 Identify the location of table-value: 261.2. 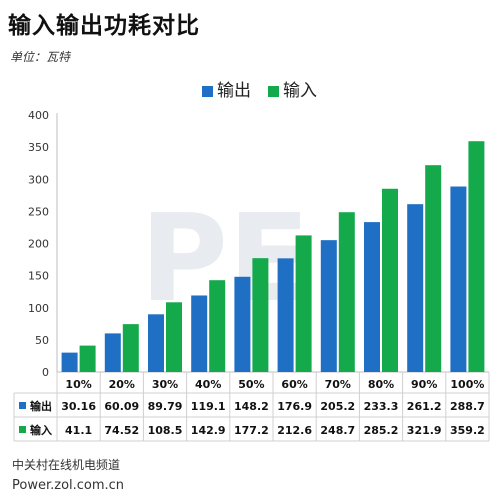
(424, 406).